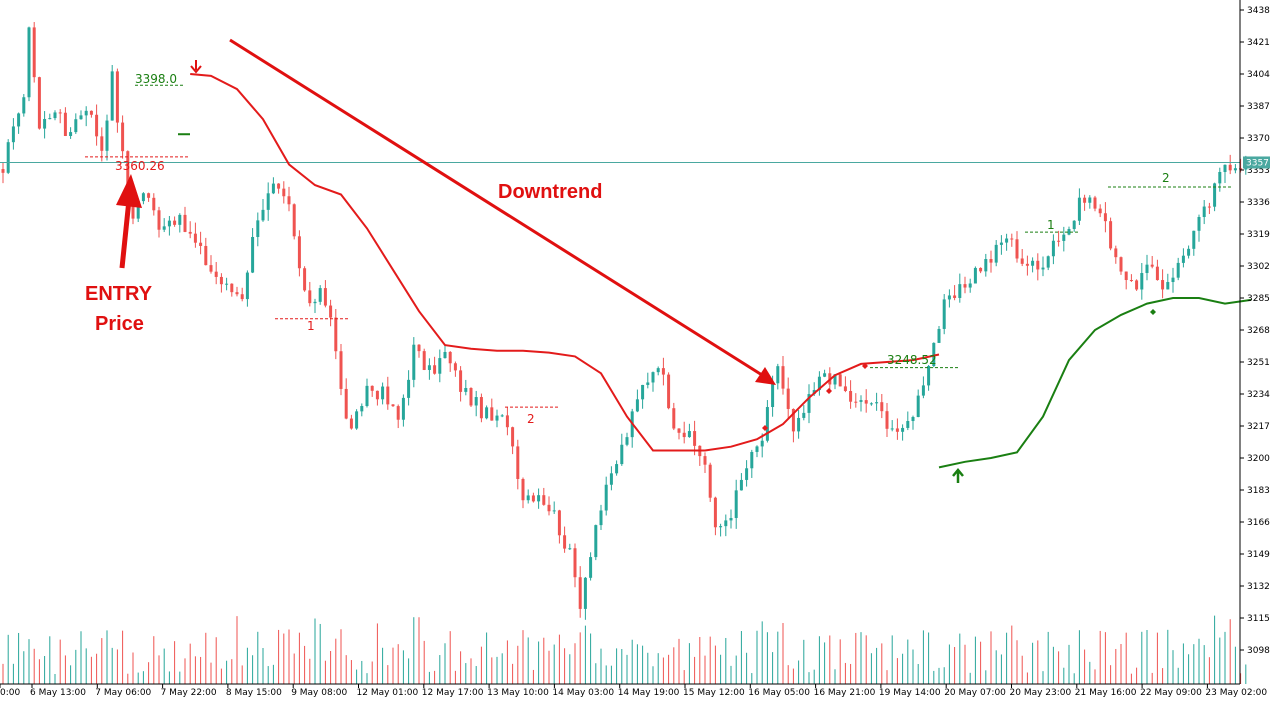  Describe the element at coordinates (765, 376) in the screenshot. I see `downtrend-arrow-head` at that location.